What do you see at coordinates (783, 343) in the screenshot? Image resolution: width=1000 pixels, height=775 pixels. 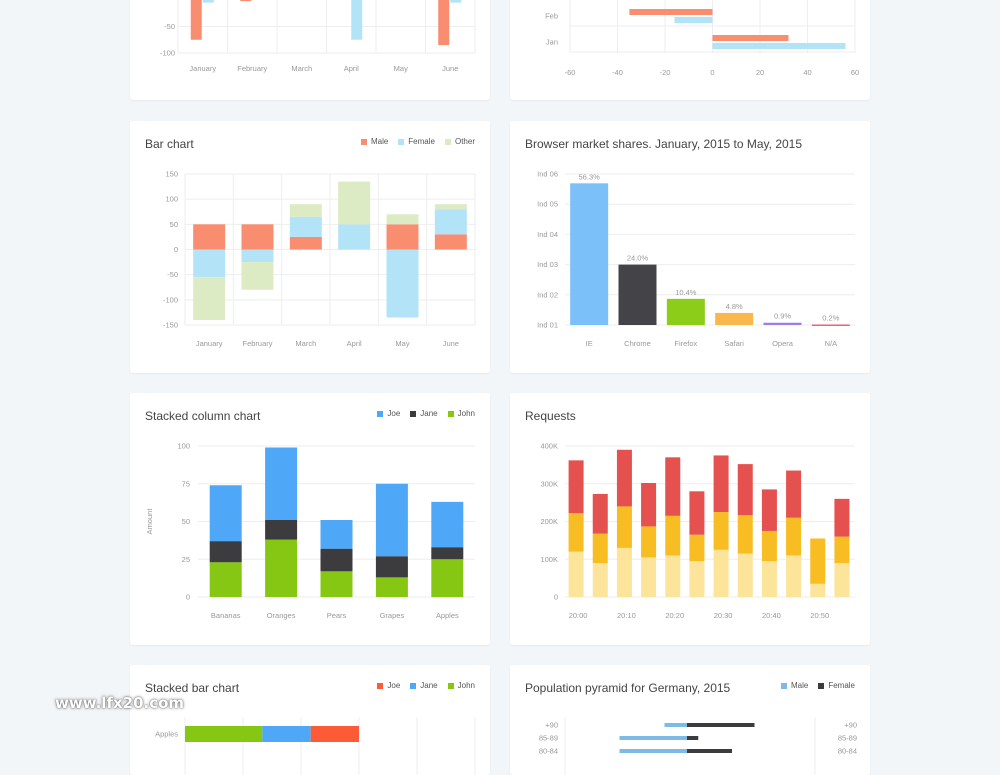 I see `x-tick-label: Opera` at bounding box center [783, 343].